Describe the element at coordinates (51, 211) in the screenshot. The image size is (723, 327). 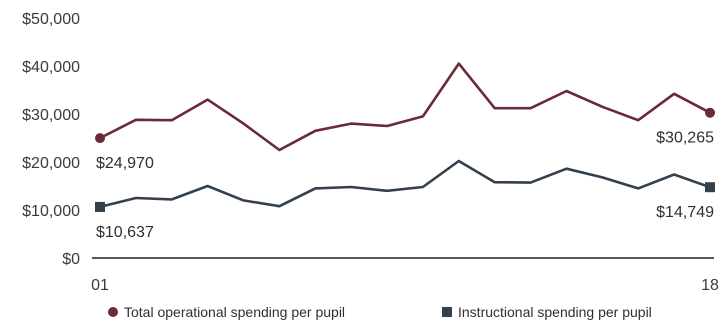
I see `y-tick-label: $10,000` at that location.